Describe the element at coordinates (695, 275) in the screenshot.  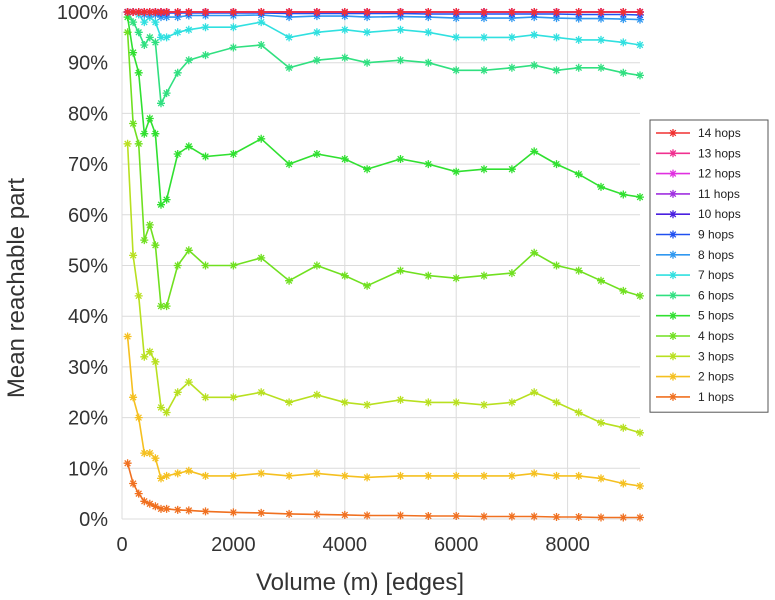
I see `legend-entry: 7 hops` at that location.